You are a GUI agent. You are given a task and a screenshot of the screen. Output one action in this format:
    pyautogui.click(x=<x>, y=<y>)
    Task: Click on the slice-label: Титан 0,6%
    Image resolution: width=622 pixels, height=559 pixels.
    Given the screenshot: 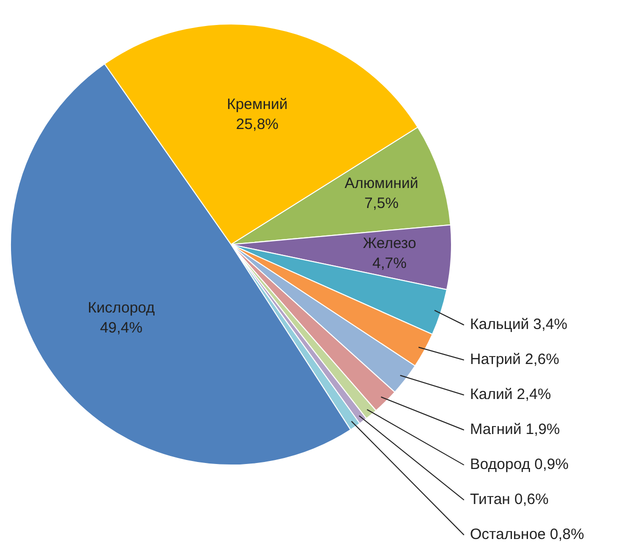 What is the action you would take?
    pyautogui.click(x=509, y=499)
    